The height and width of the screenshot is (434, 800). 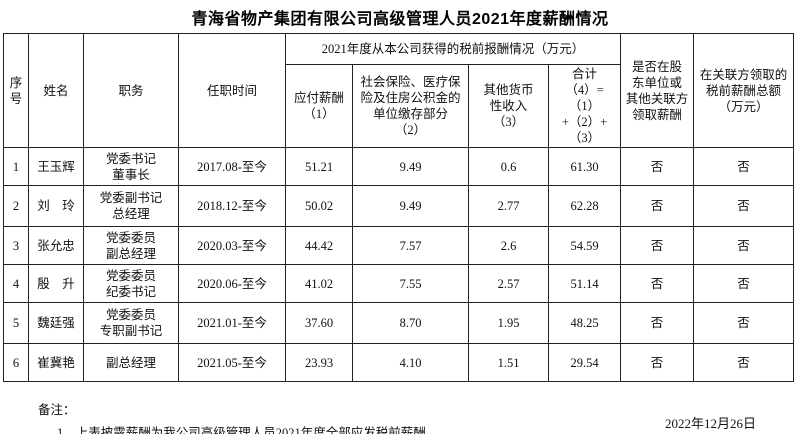 I want to click on cell-name: 刘 玲, so click(x=56, y=206).